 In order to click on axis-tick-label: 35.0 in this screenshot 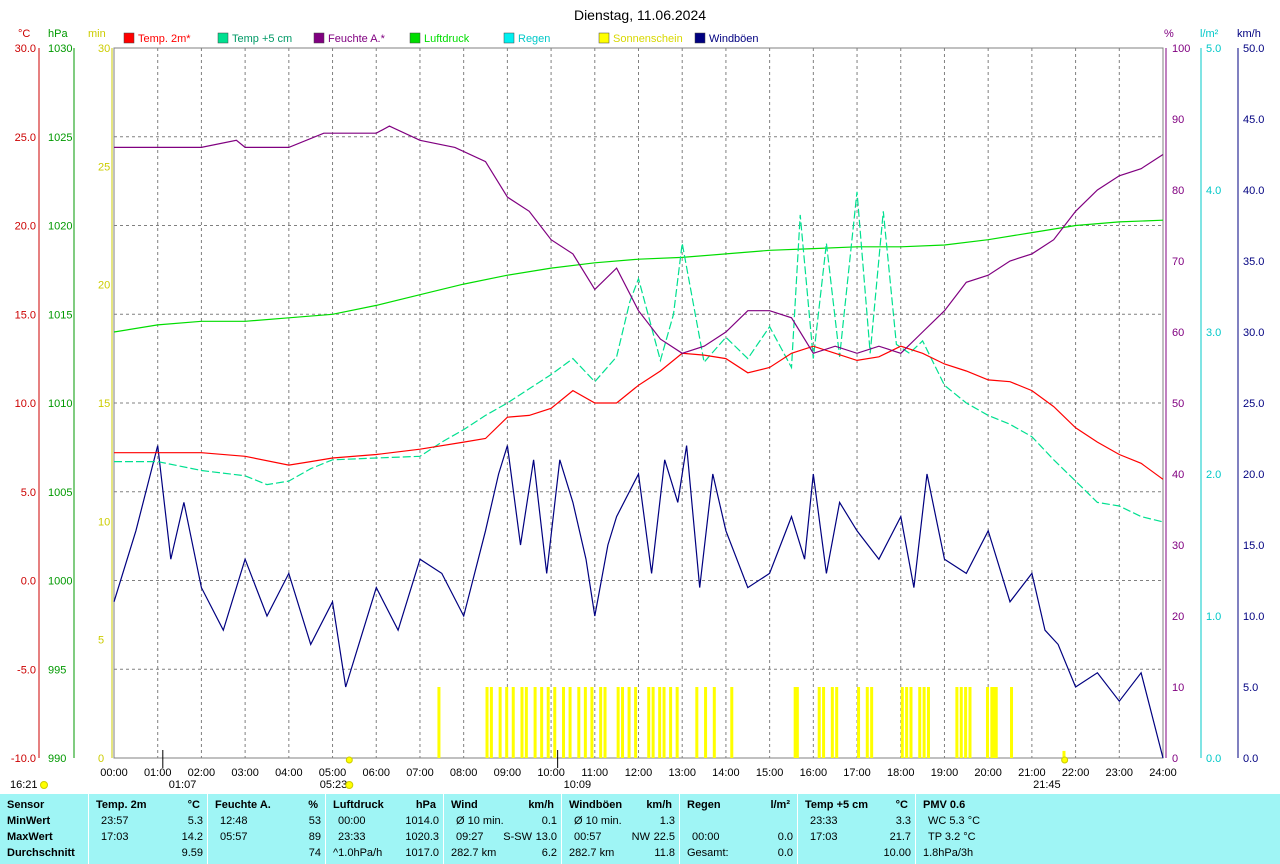, I will do `click(1253, 262)`.